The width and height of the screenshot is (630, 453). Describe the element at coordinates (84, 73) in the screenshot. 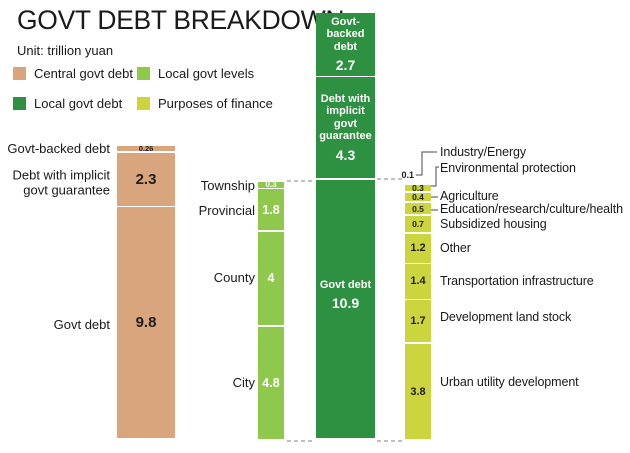

I see `legend-label: Central govt debt` at that location.